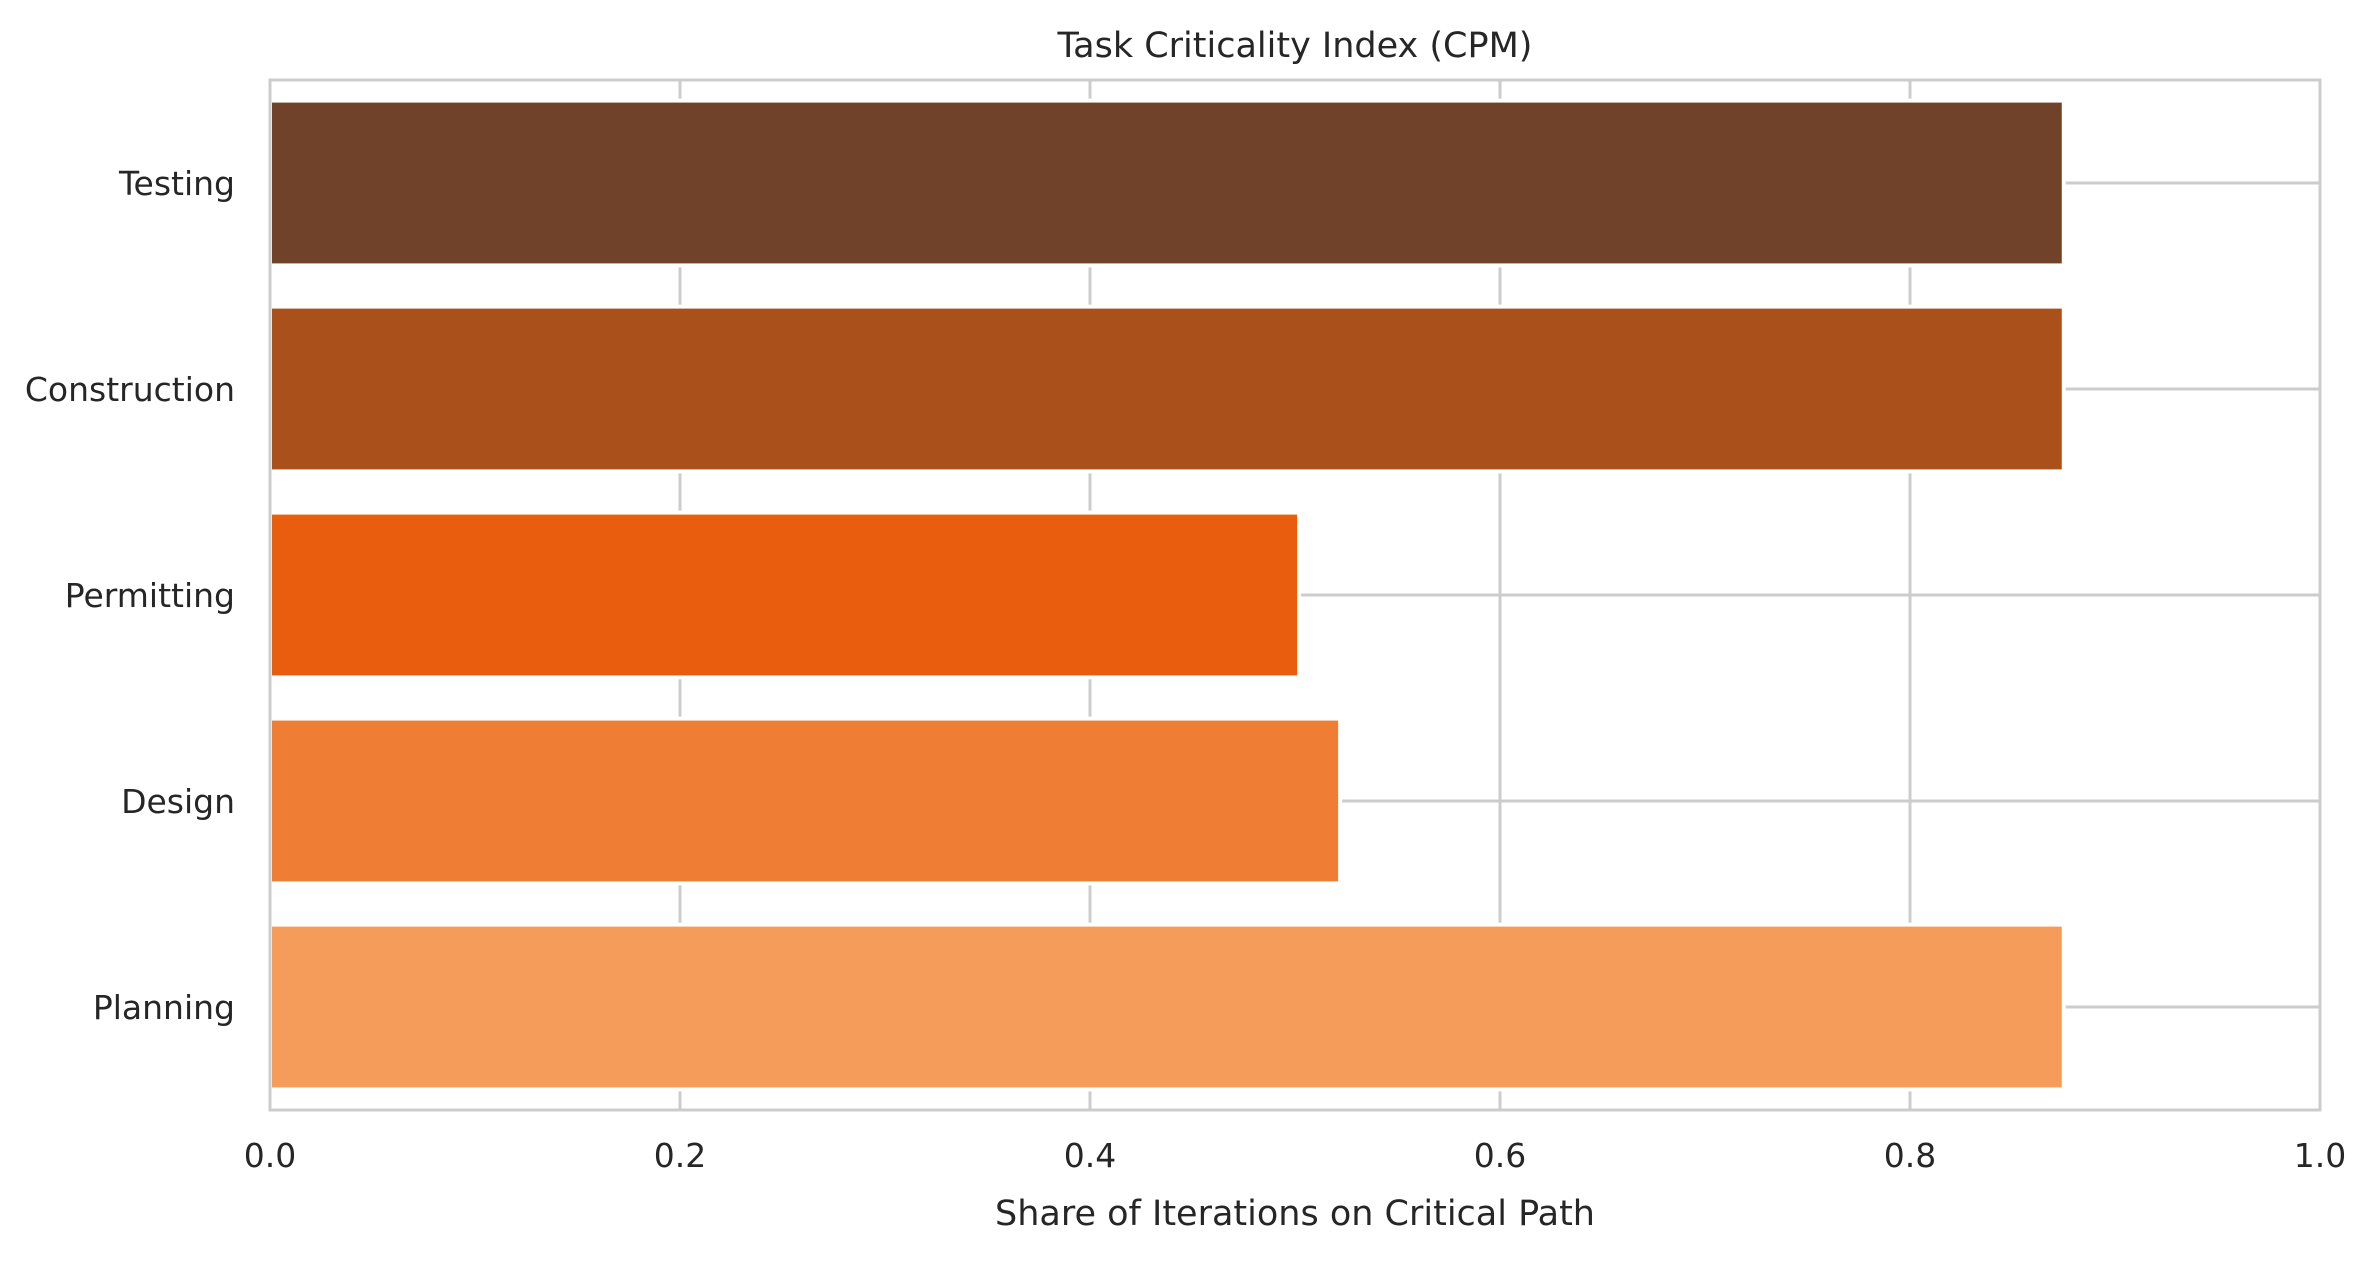 The width and height of the screenshot is (2374, 1265). Describe the element at coordinates (176, 183) in the screenshot. I see `y-tick-label: Testing` at that location.